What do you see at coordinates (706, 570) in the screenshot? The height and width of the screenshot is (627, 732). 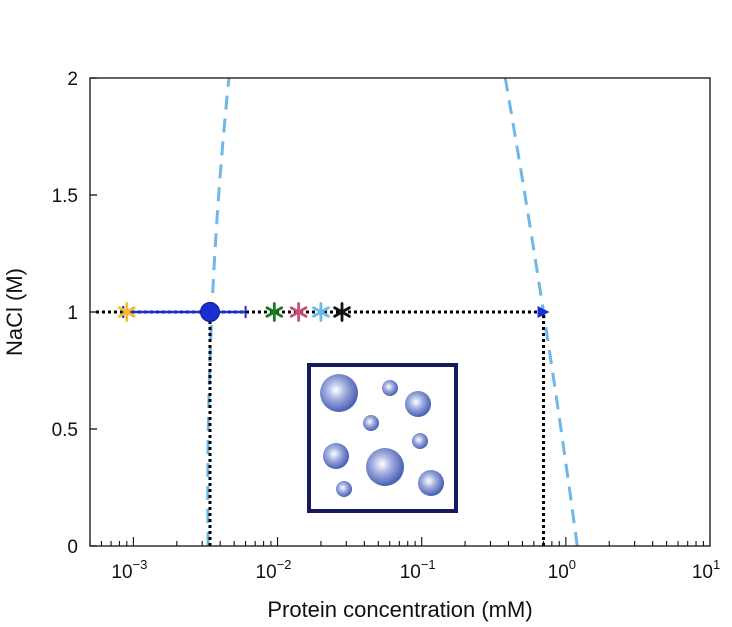 I see `x-tick-label: 10¹` at bounding box center [706, 570].